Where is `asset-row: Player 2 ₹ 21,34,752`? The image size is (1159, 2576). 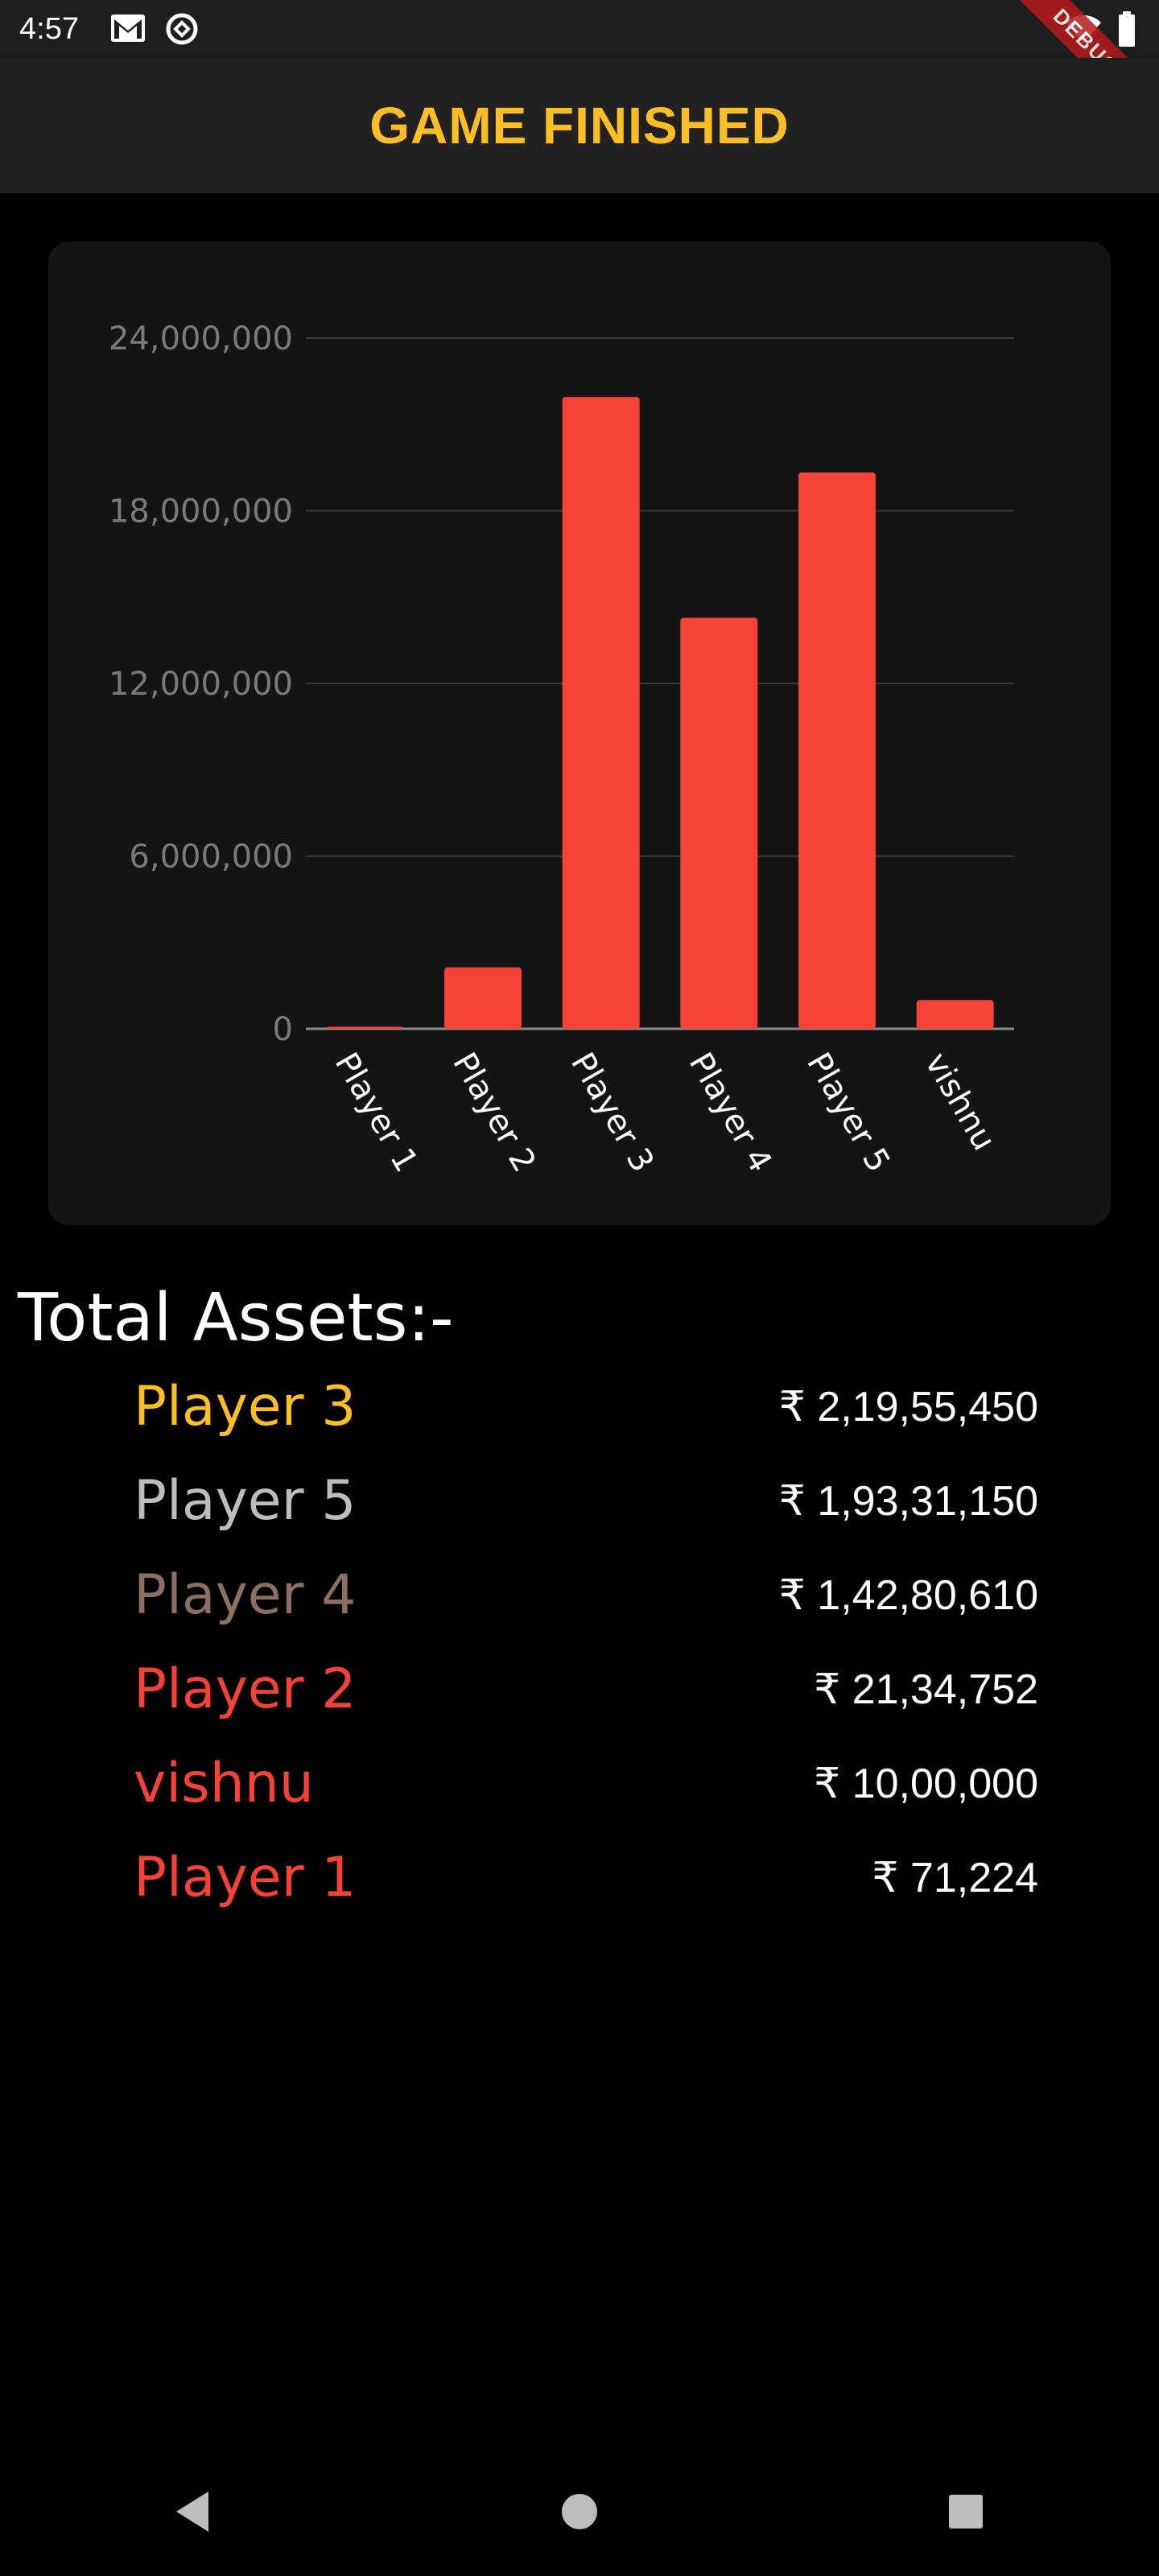
asset-row: Player 2 ₹ 21,34,752 is located at coordinates (579, 1698).